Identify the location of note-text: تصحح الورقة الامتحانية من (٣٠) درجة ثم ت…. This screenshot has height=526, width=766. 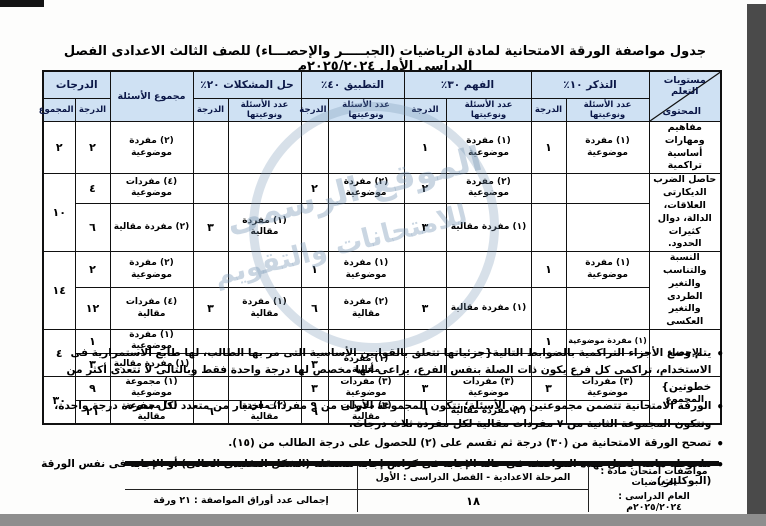
(470, 442).